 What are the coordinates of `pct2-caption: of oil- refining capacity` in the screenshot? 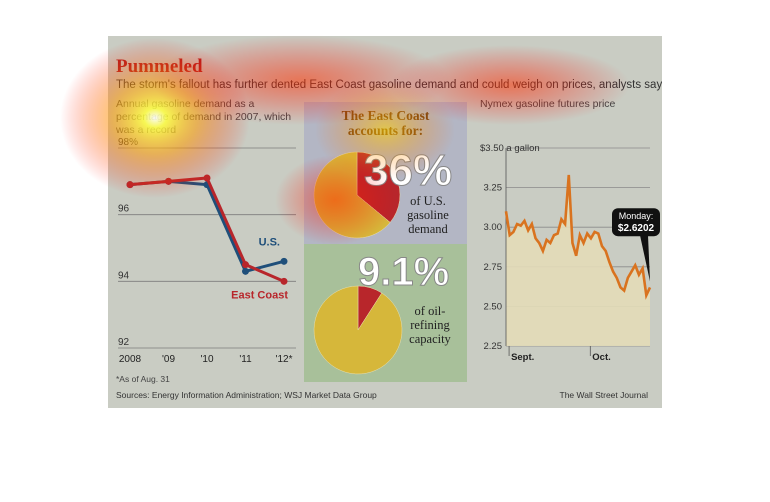 It's located at (430, 325).